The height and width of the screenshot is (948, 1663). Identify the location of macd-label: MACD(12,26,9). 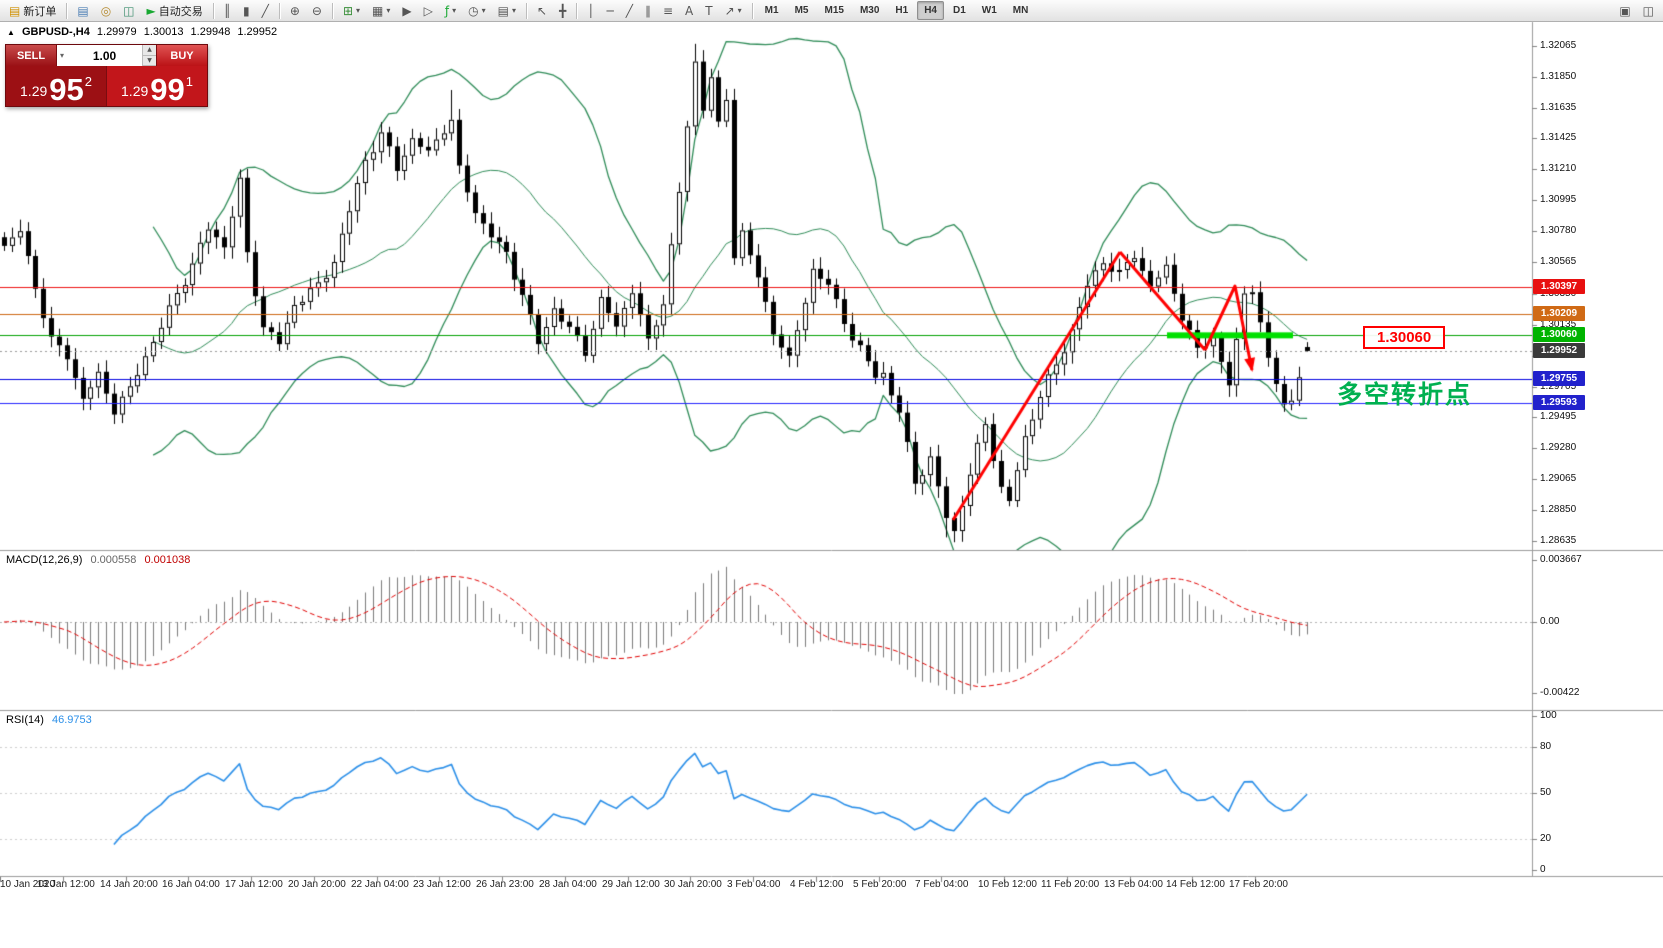
(44, 560).